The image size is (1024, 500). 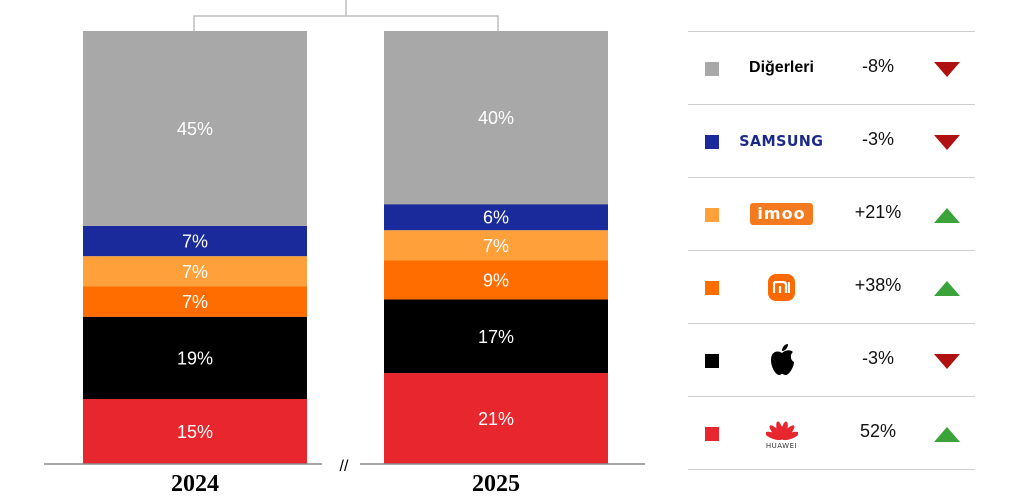 I want to click on bar-segment-apple-2024, so click(x=195, y=358).